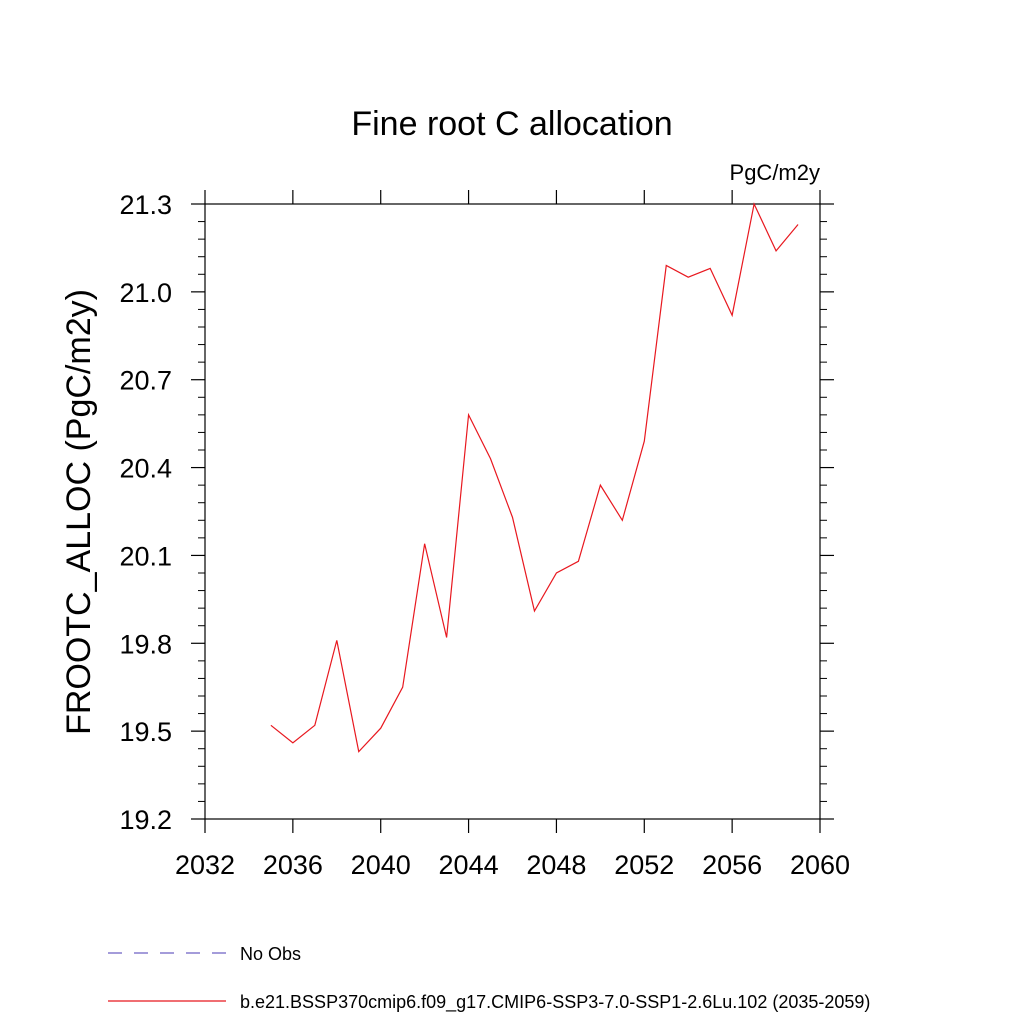 Image resolution: width=1024 pixels, height=1024 pixels. What do you see at coordinates (820, 865) in the screenshot?
I see `x-tick-label: 2060` at bounding box center [820, 865].